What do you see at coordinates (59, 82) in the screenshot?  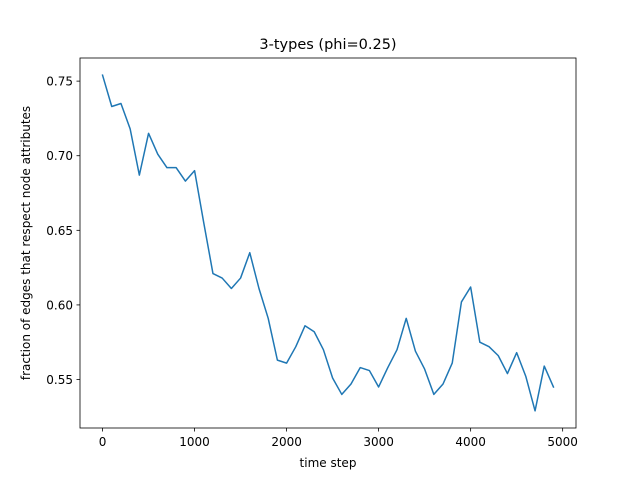 I see `y-tick-label: 0.75` at bounding box center [59, 82].